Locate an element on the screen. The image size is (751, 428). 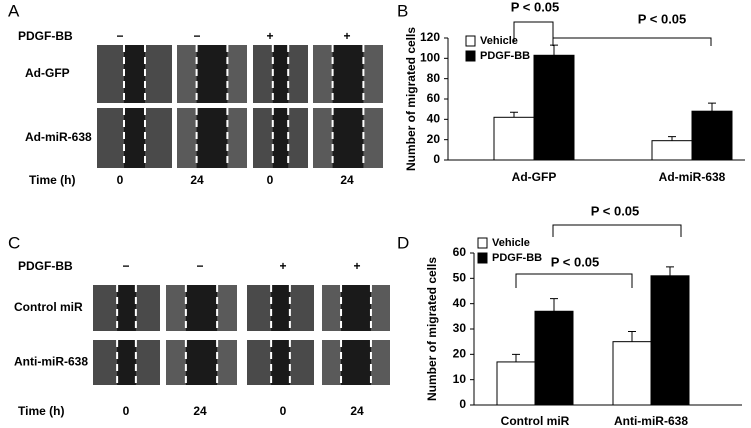
x-tick-label: Anti-miR-638 is located at coordinates (651, 421).